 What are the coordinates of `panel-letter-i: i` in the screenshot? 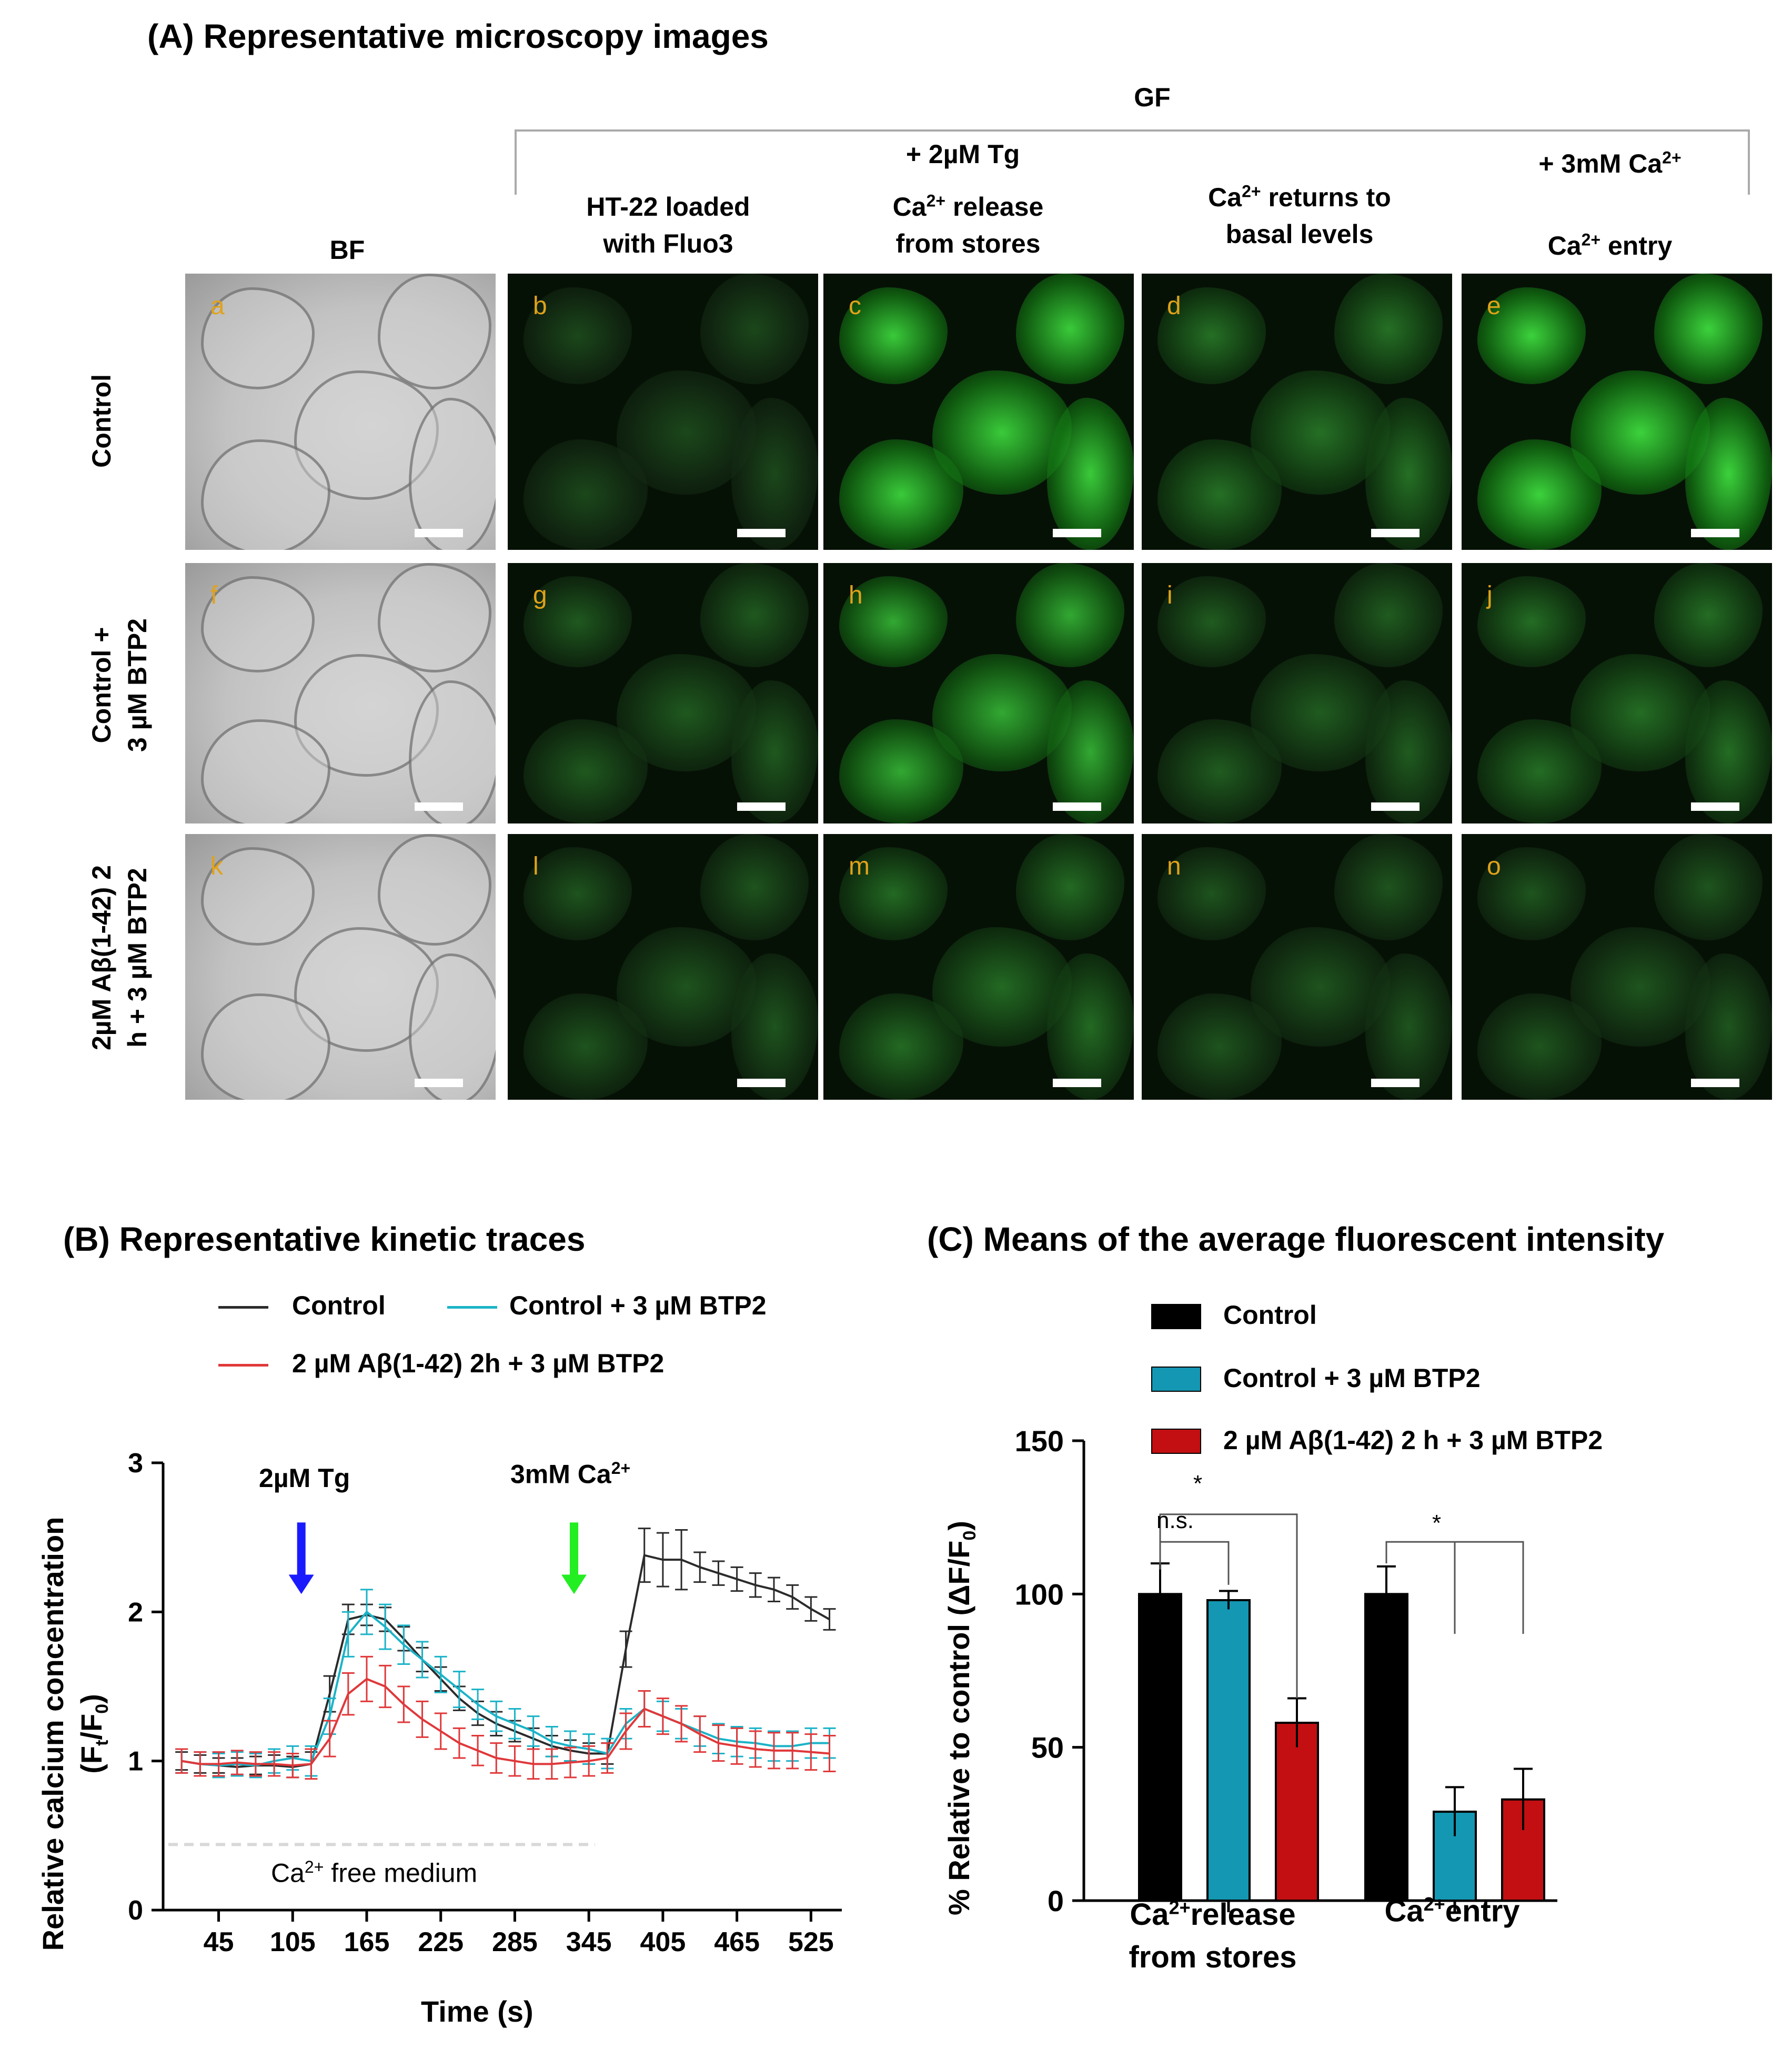 It's located at (1170, 595).